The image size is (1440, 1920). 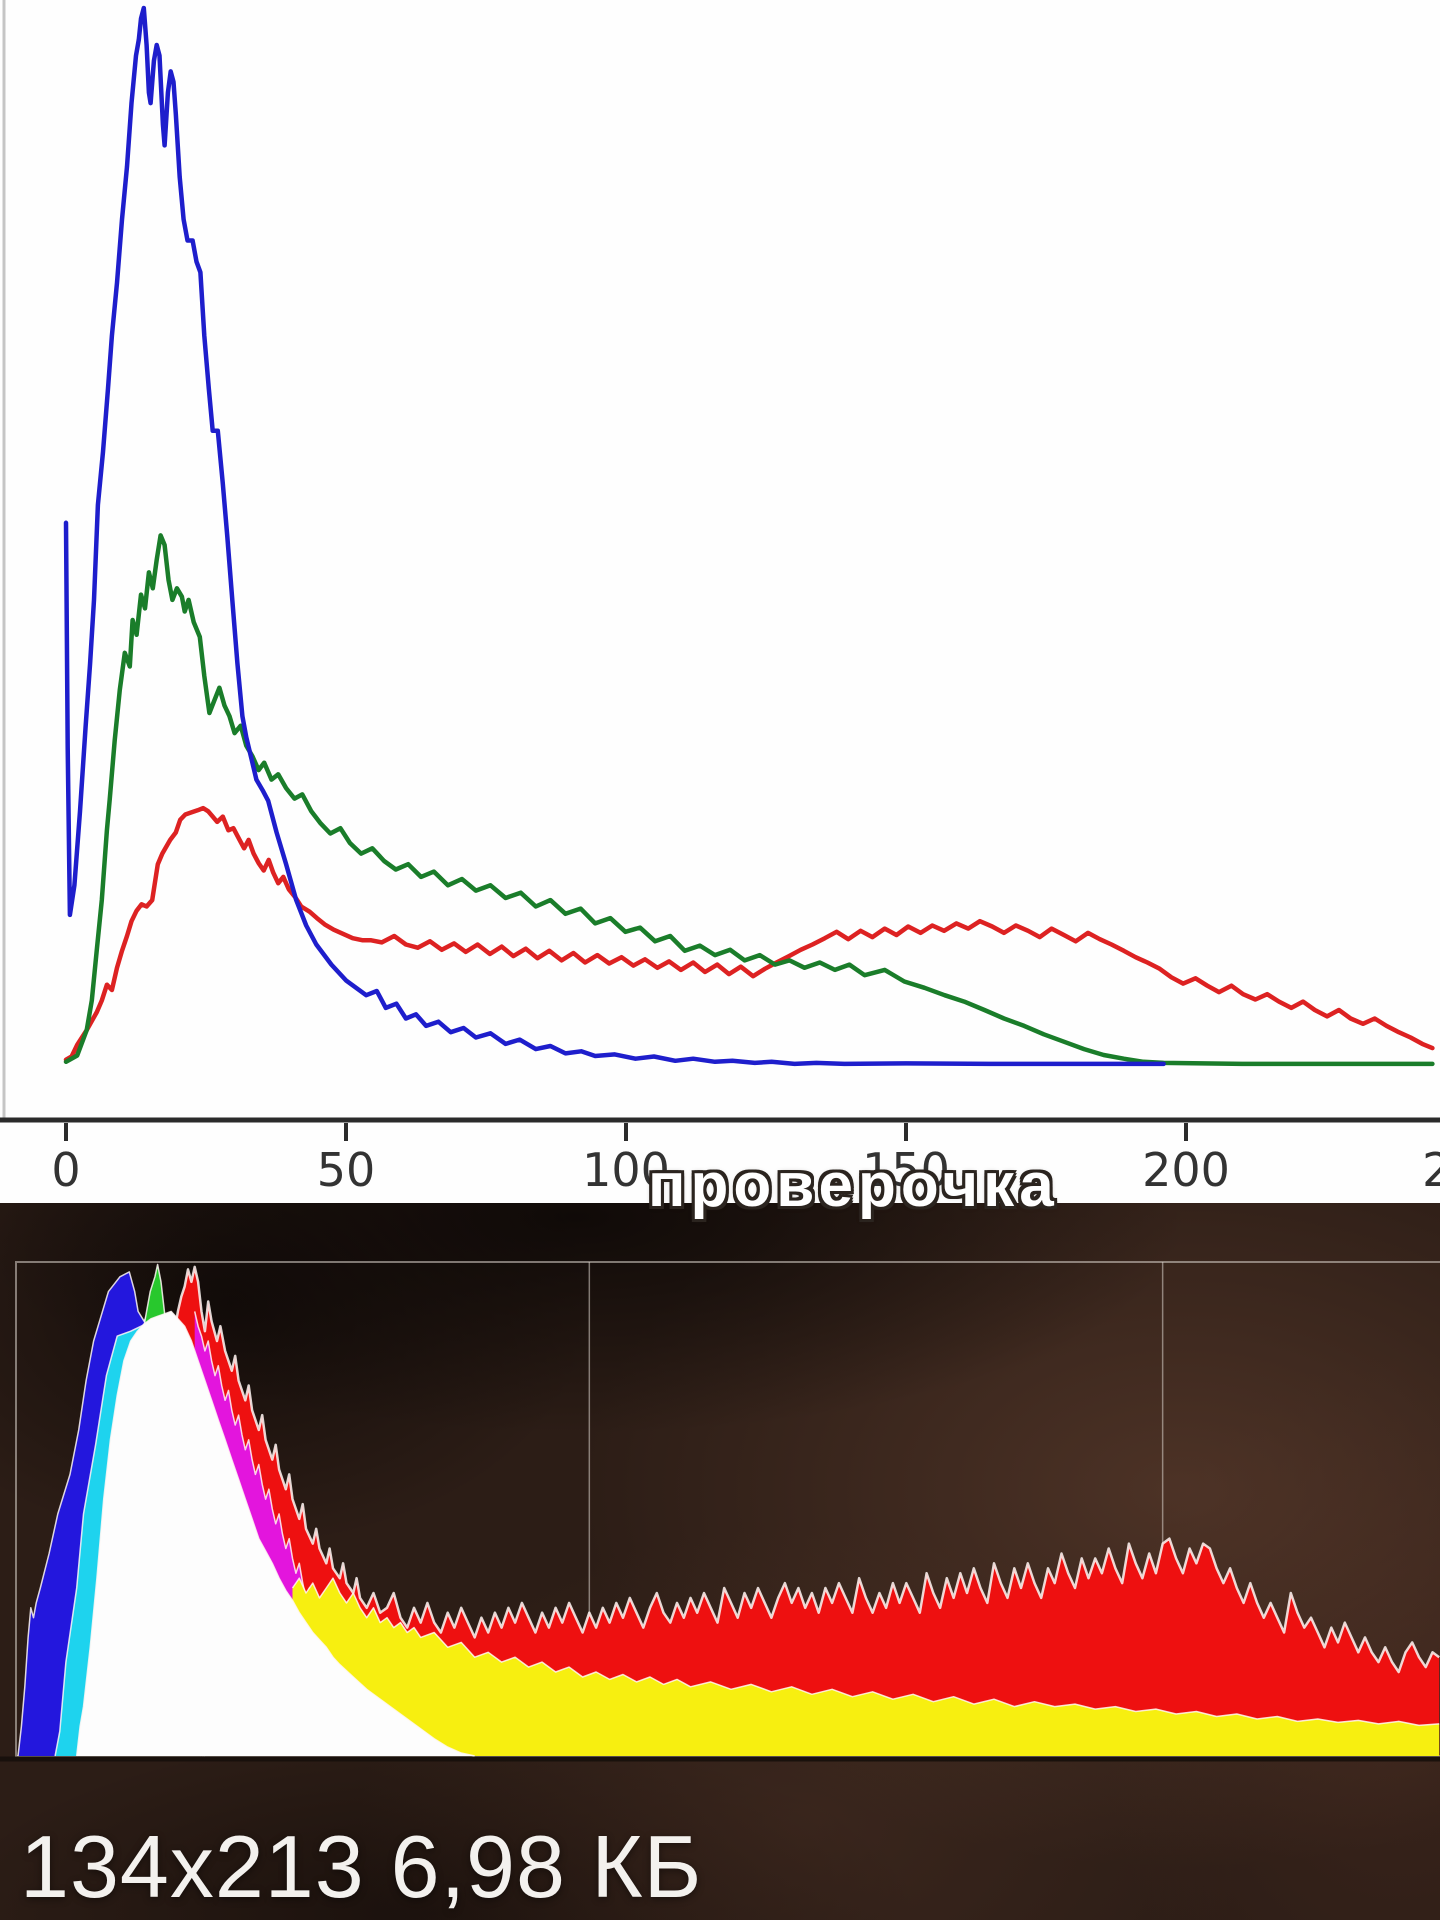 What do you see at coordinates (1186, 1170) in the screenshot?
I see `x-tick-label: 200` at bounding box center [1186, 1170].